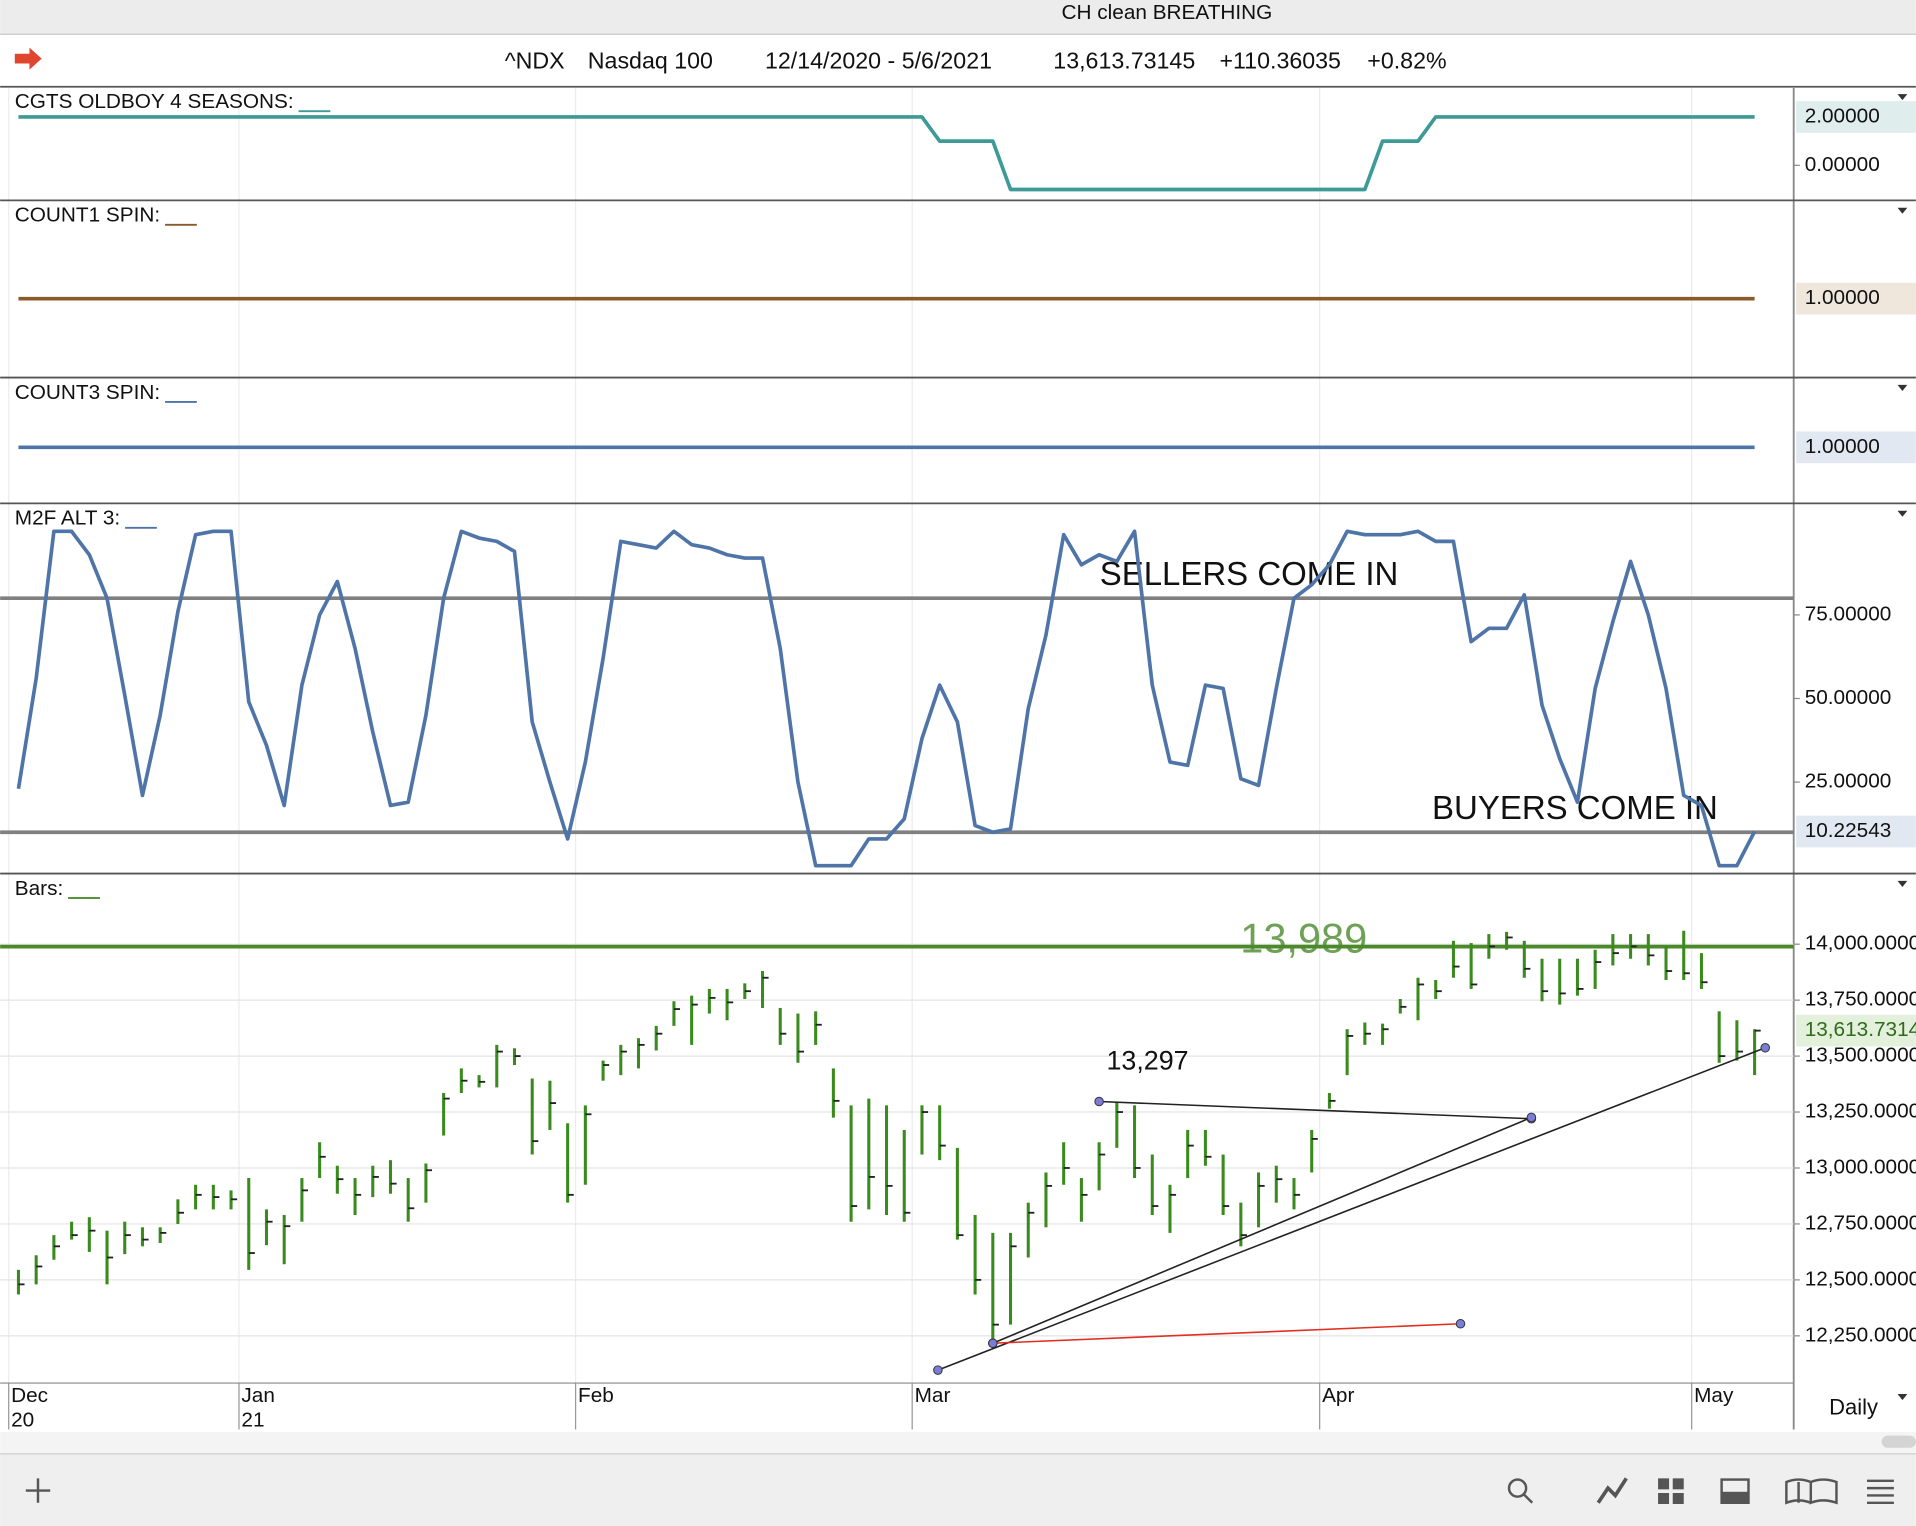  What do you see at coordinates (1811, 1491) in the screenshot?
I see `book-button` at bounding box center [1811, 1491].